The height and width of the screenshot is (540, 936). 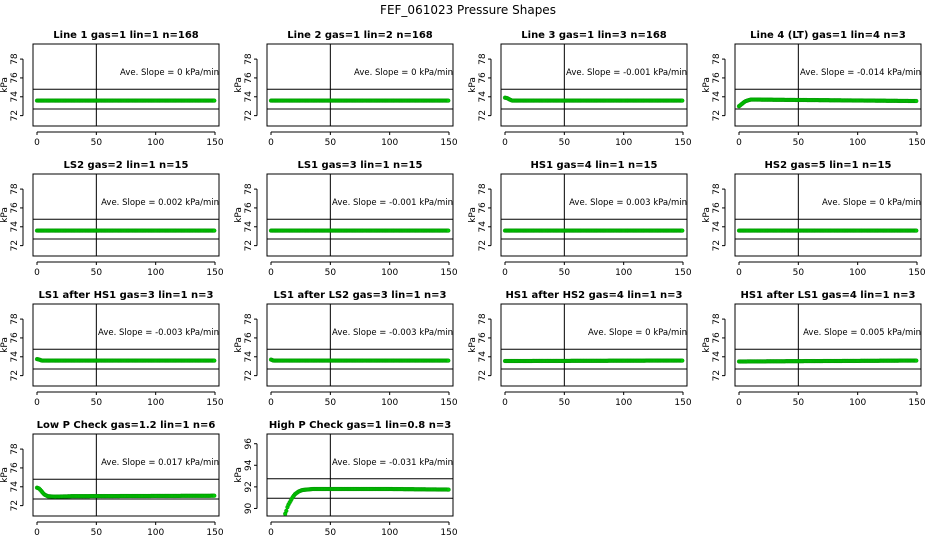 I want to click on chart-title: LS2 gas=2 lin=1 n=15, so click(x=126, y=165).